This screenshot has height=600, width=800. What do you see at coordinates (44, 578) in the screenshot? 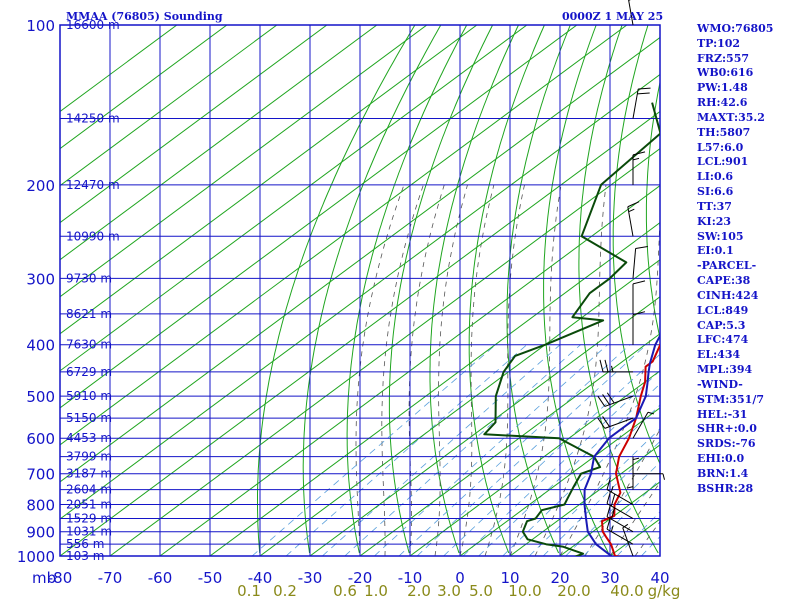
I see `pressure-unit-label: mb` at bounding box center [44, 578].